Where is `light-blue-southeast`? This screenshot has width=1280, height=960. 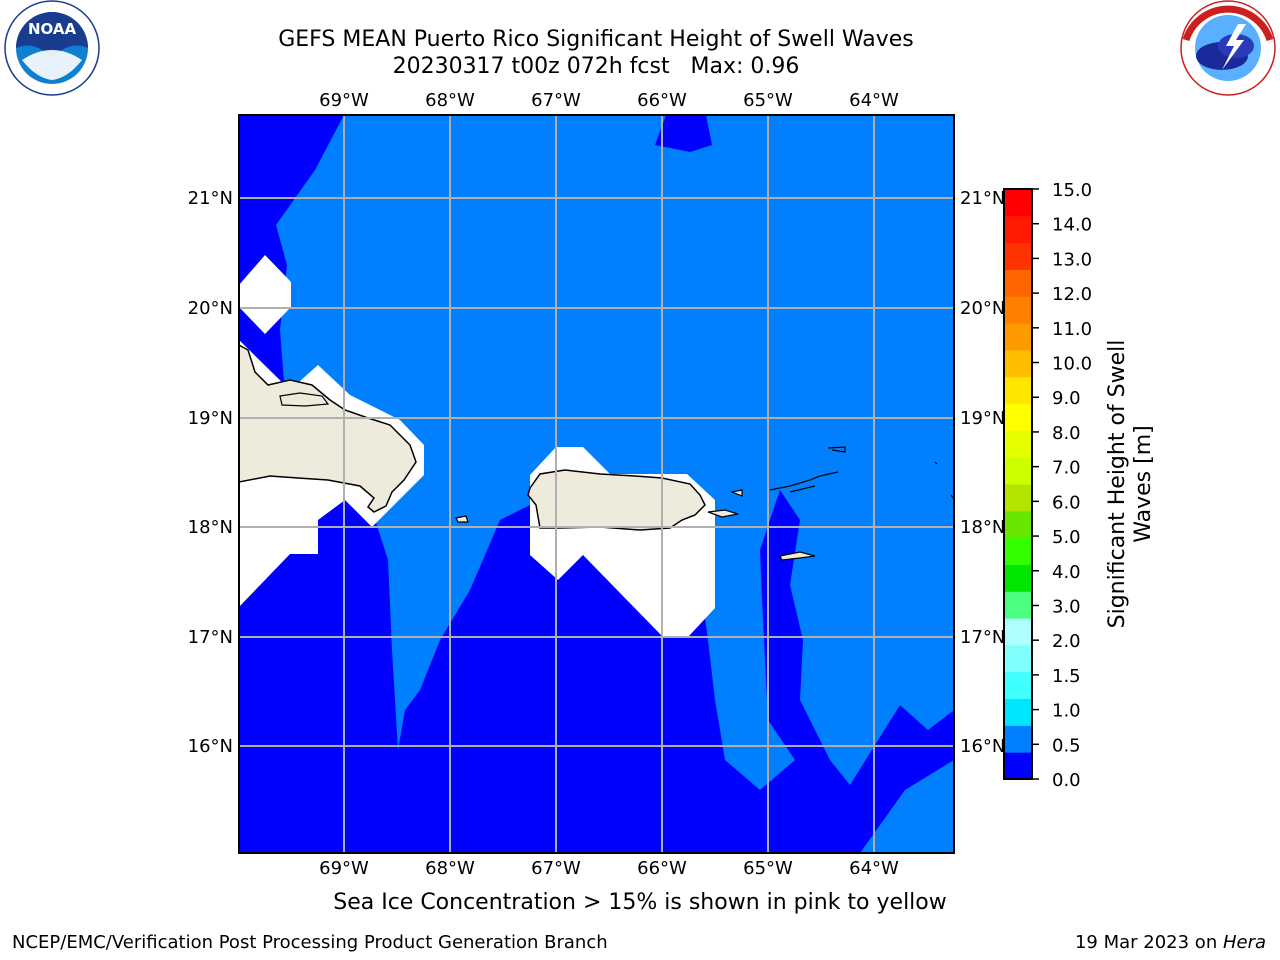 light-blue-southeast is located at coordinates (907, 756).